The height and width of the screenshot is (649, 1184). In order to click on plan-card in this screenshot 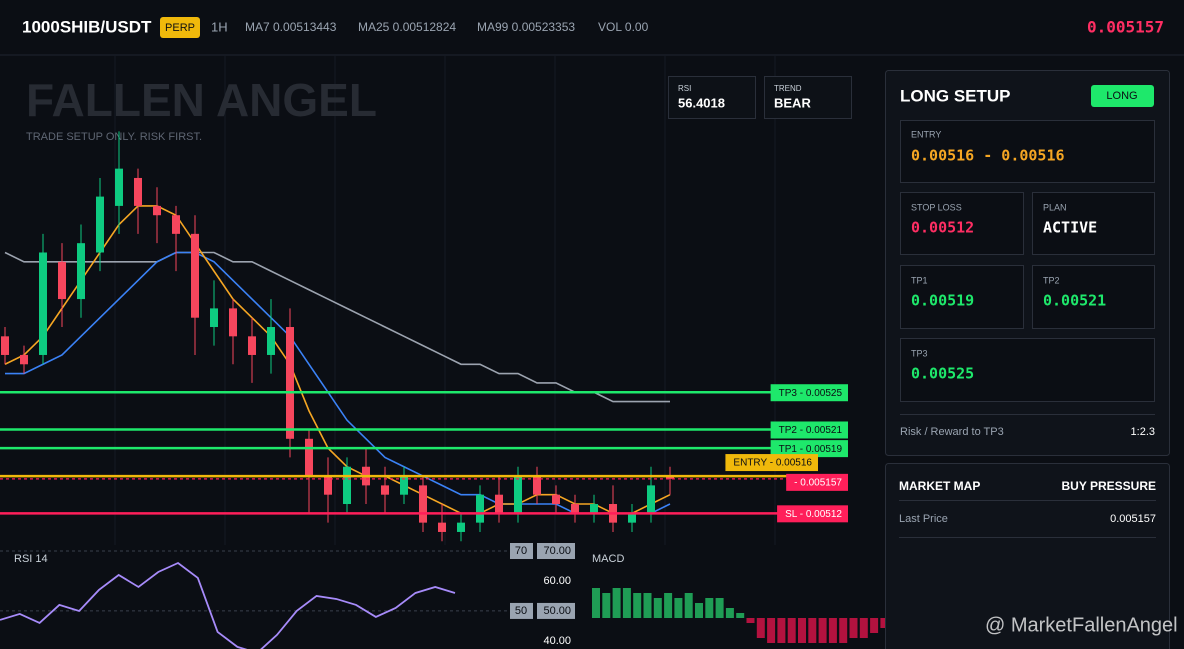, I will do `click(1093, 223)`.